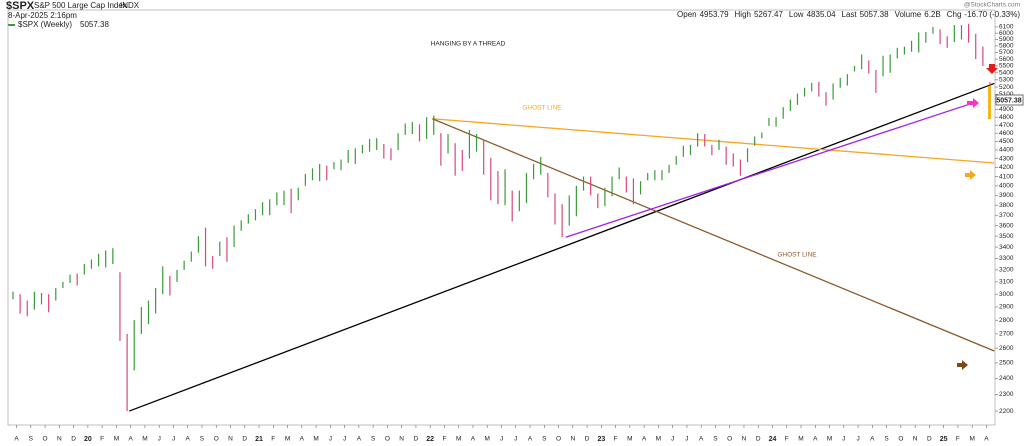  What do you see at coordinates (1006, 125) in the screenshot?
I see `y-tick-label: 4700` at bounding box center [1006, 125].